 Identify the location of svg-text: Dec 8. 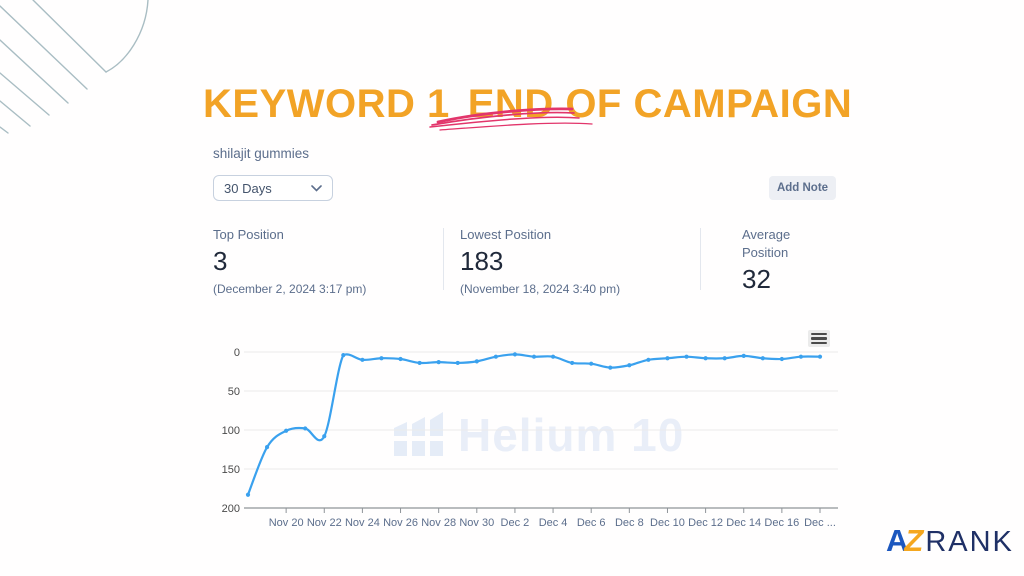
(629, 523).